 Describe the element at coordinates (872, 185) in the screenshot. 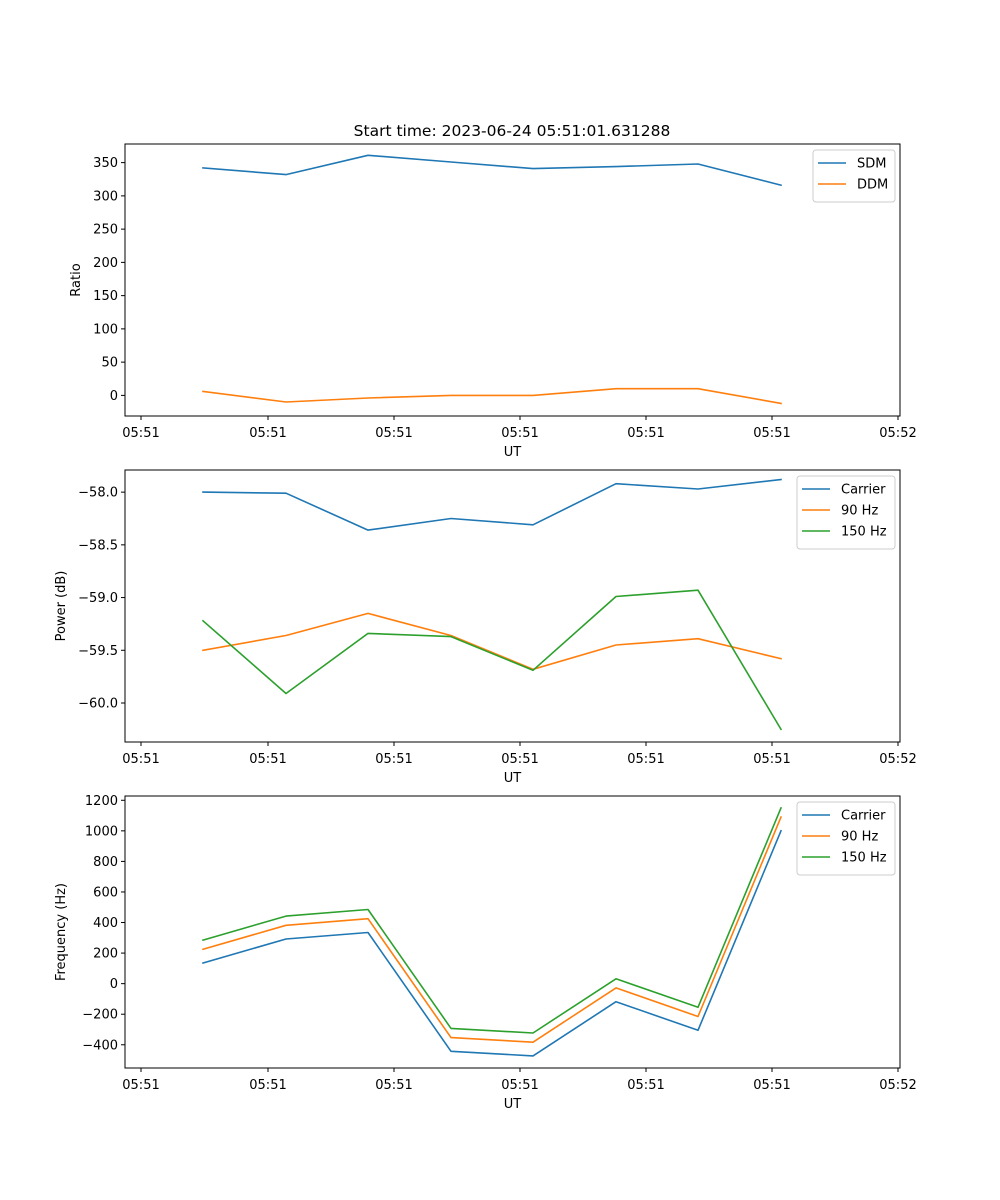

I see `legend-entry: DDM` at that location.